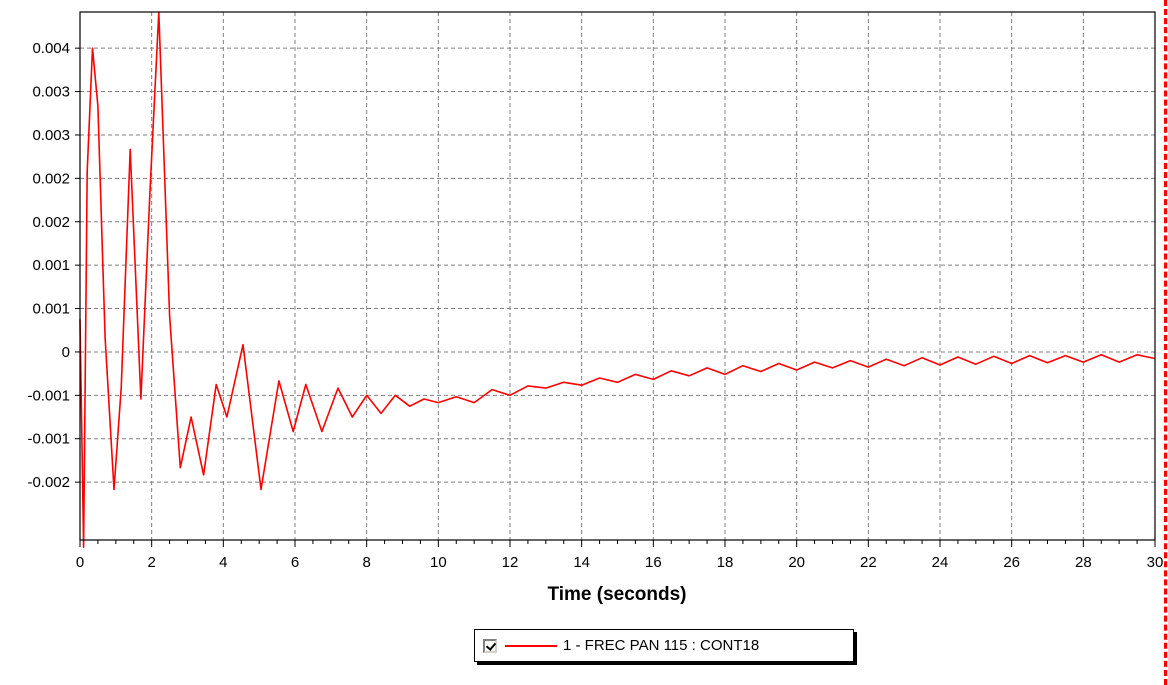 The height and width of the screenshot is (685, 1168). I want to click on y-tick-label: 0, so click(66, 352).